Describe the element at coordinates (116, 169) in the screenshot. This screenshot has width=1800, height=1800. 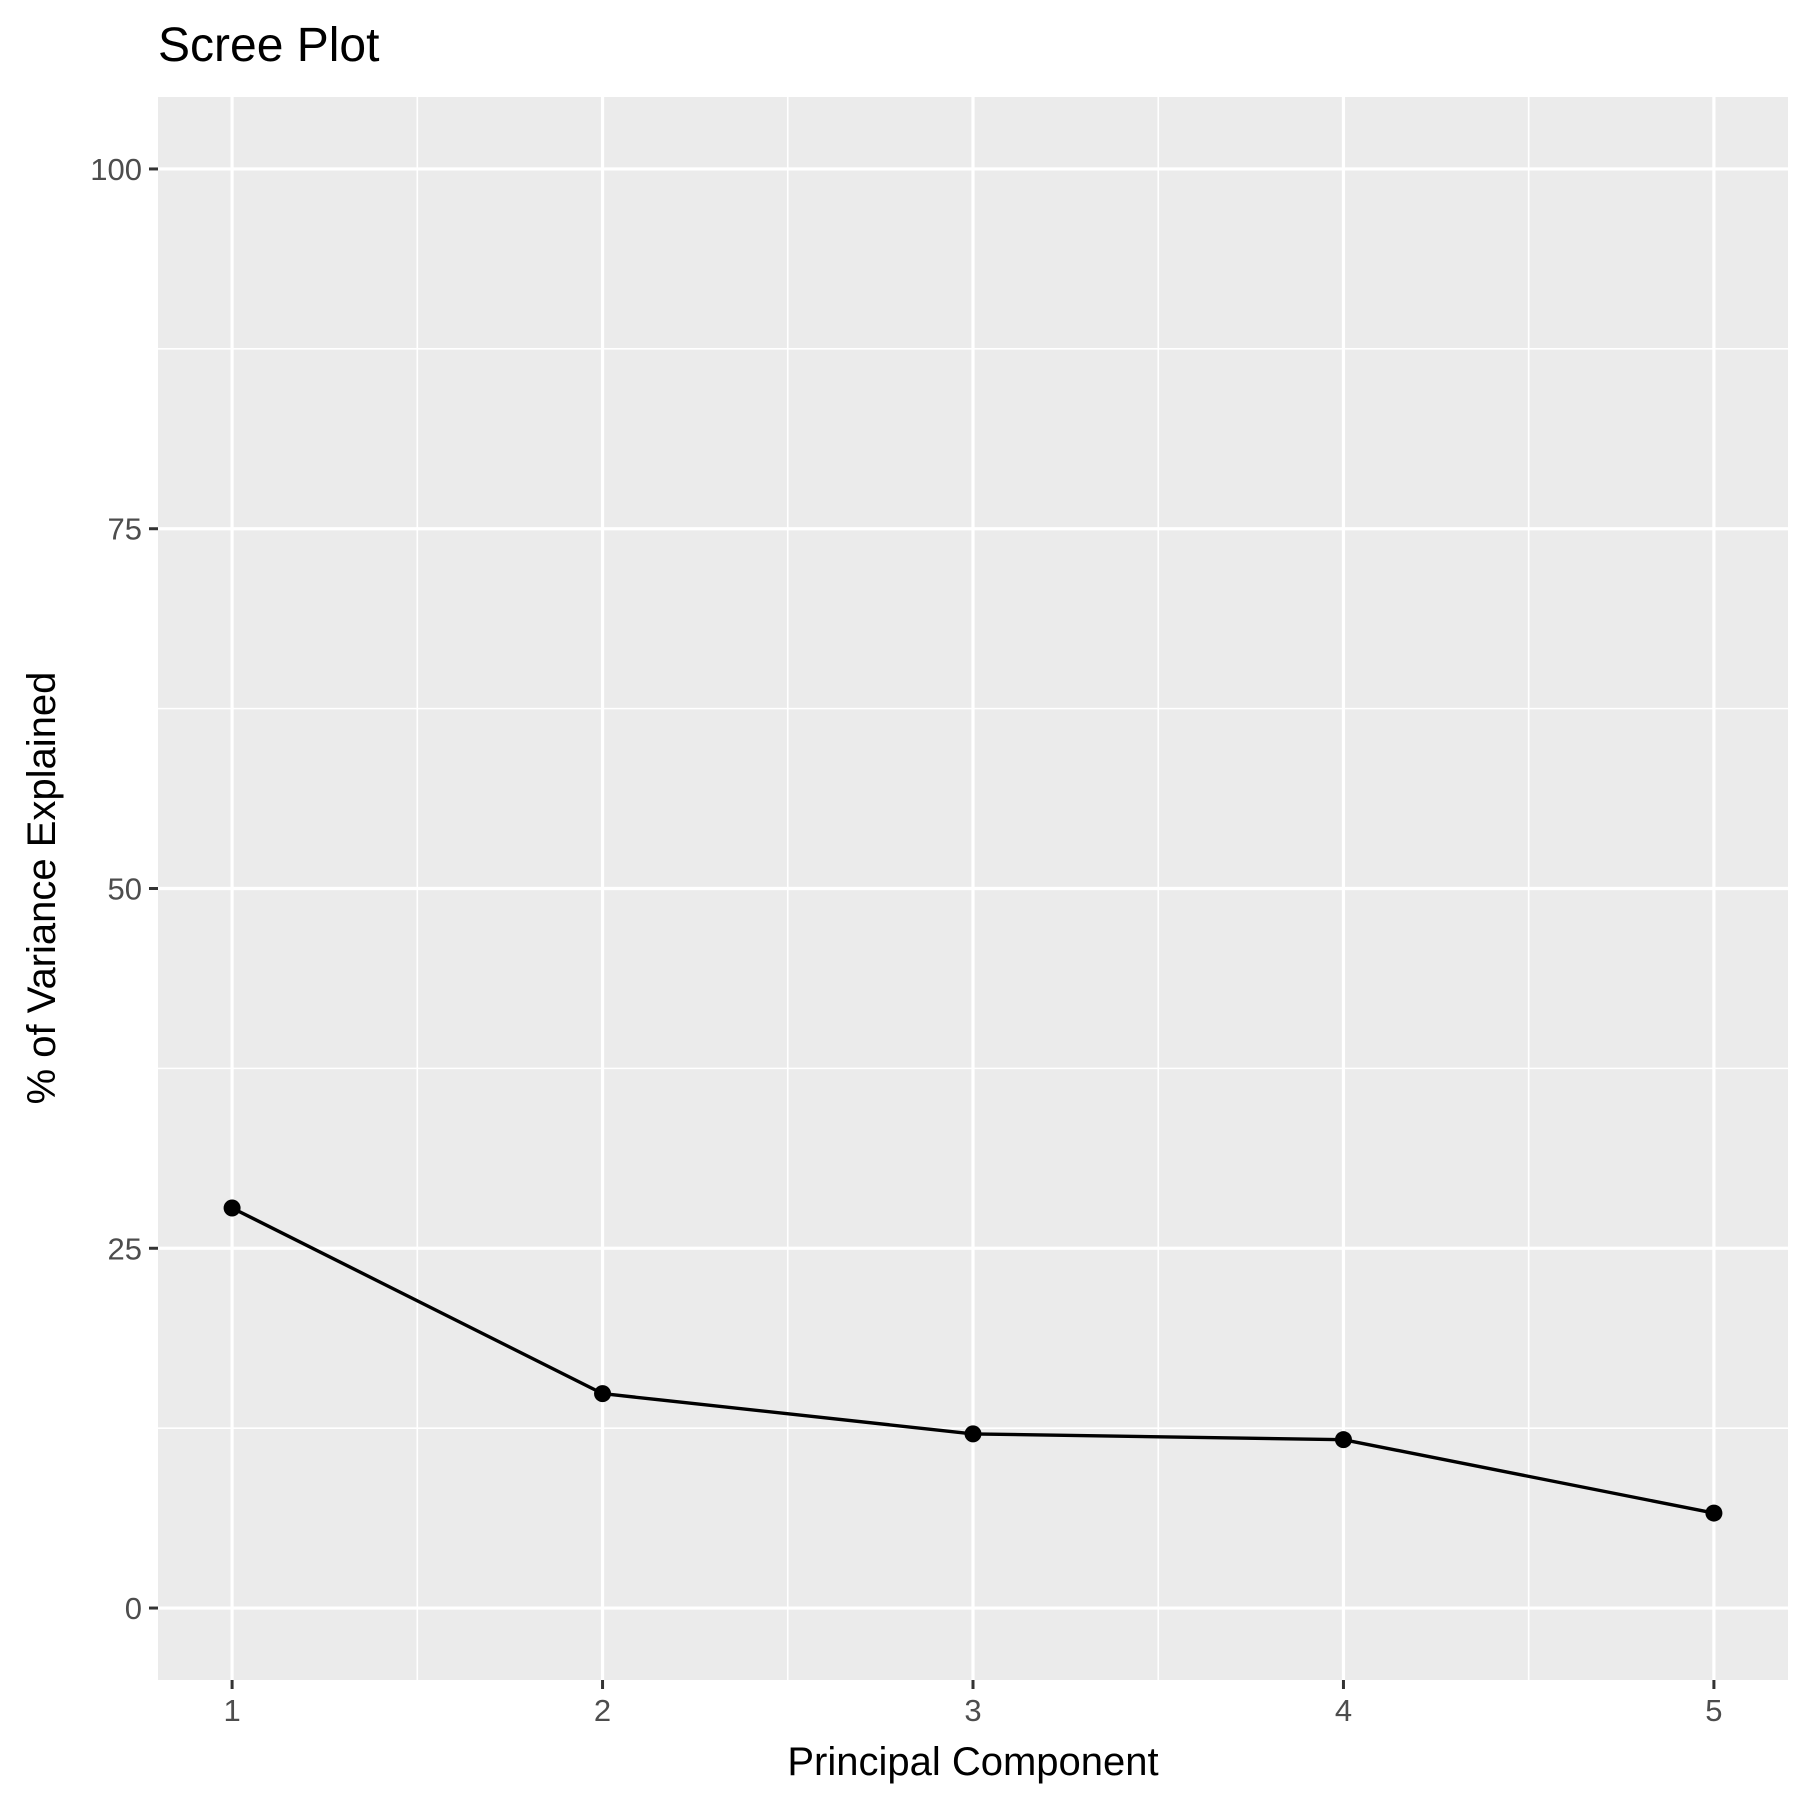
I see `y-tick-label: 100` at that location.